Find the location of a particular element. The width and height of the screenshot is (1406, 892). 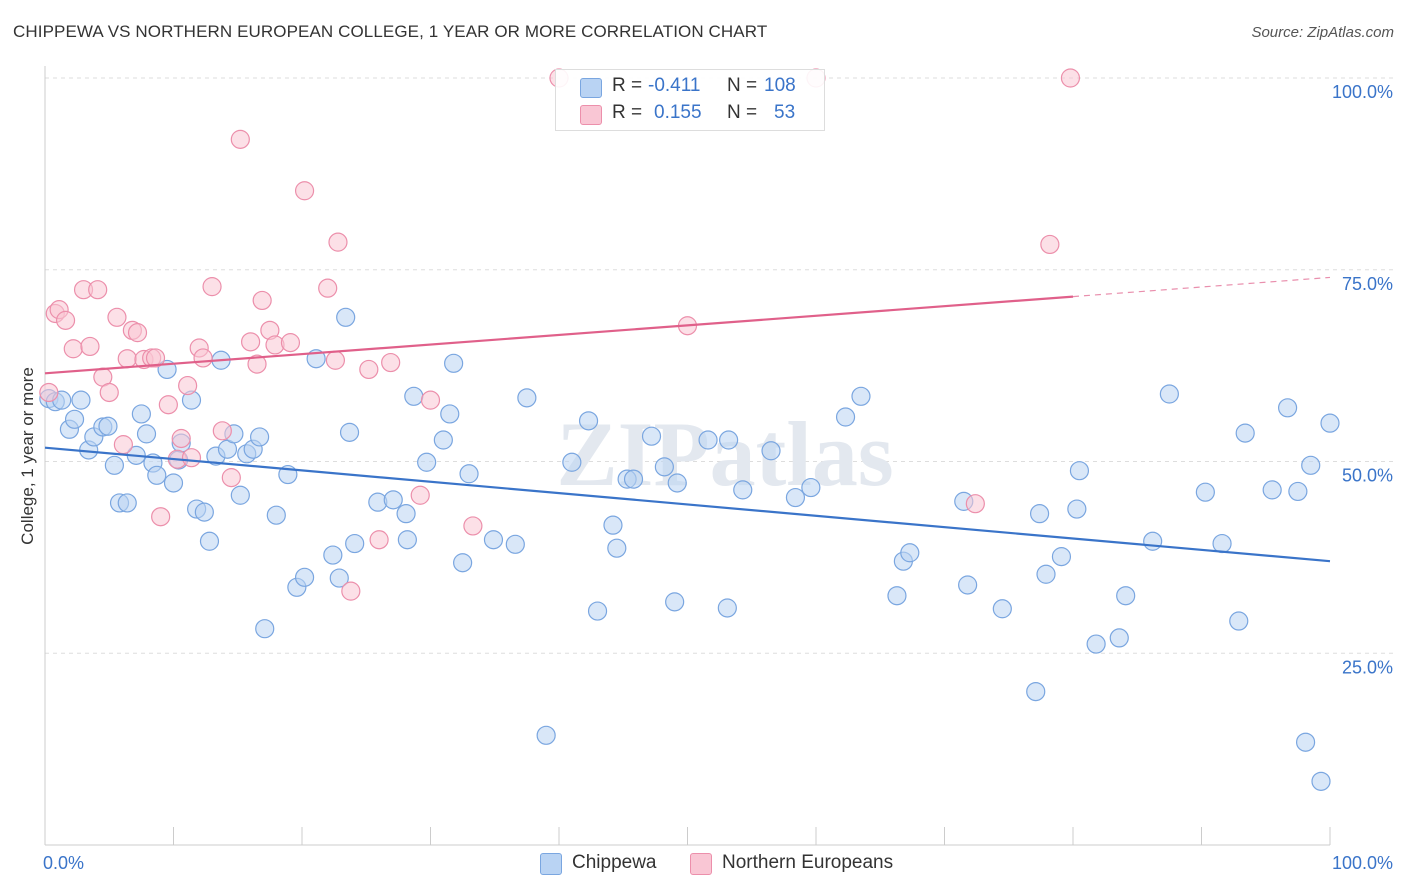

trend-line-extension is located at coordinates (1201, 287).